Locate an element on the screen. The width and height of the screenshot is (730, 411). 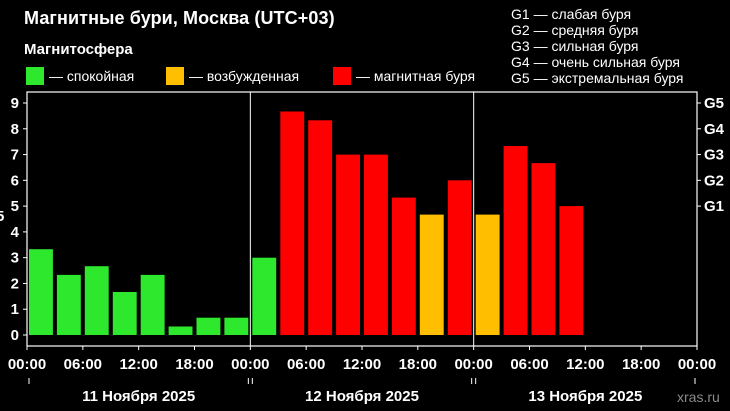
legend-label-calm: — спокойная is located at coordinates (92, 76).